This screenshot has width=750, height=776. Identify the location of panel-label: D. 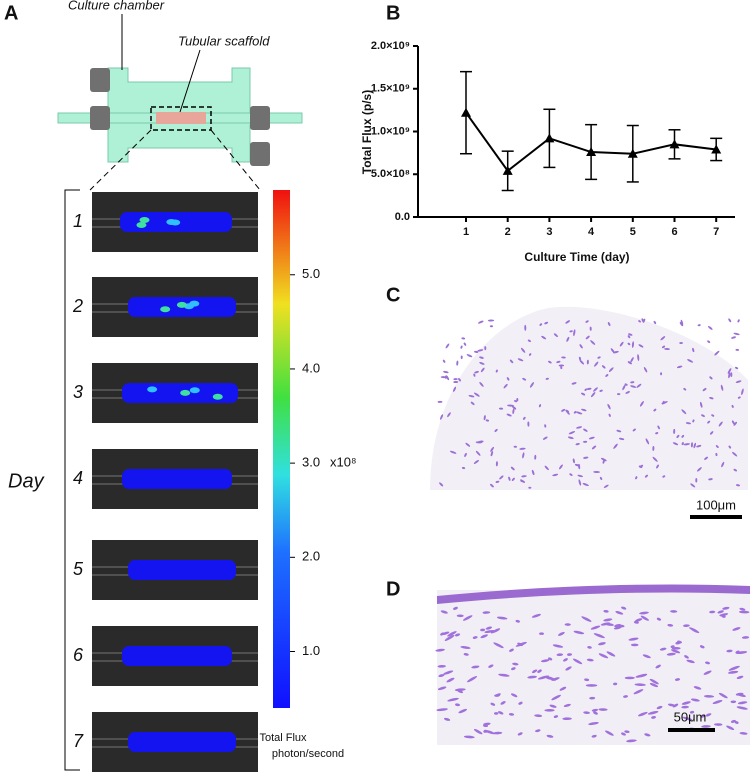
(393, 589).